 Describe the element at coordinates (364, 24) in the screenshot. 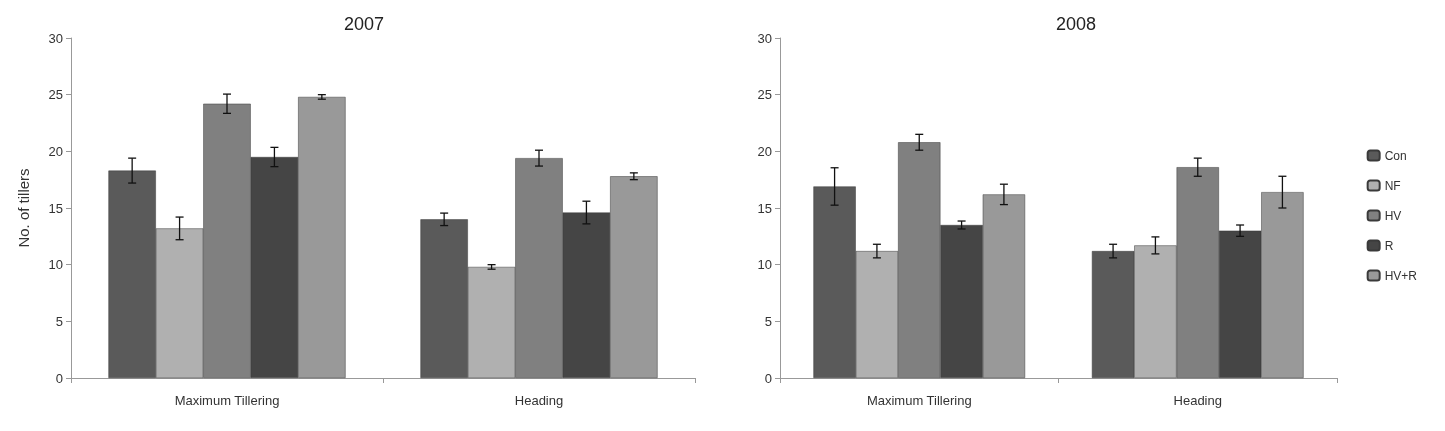

I see `chart-title: 2007` at that location.